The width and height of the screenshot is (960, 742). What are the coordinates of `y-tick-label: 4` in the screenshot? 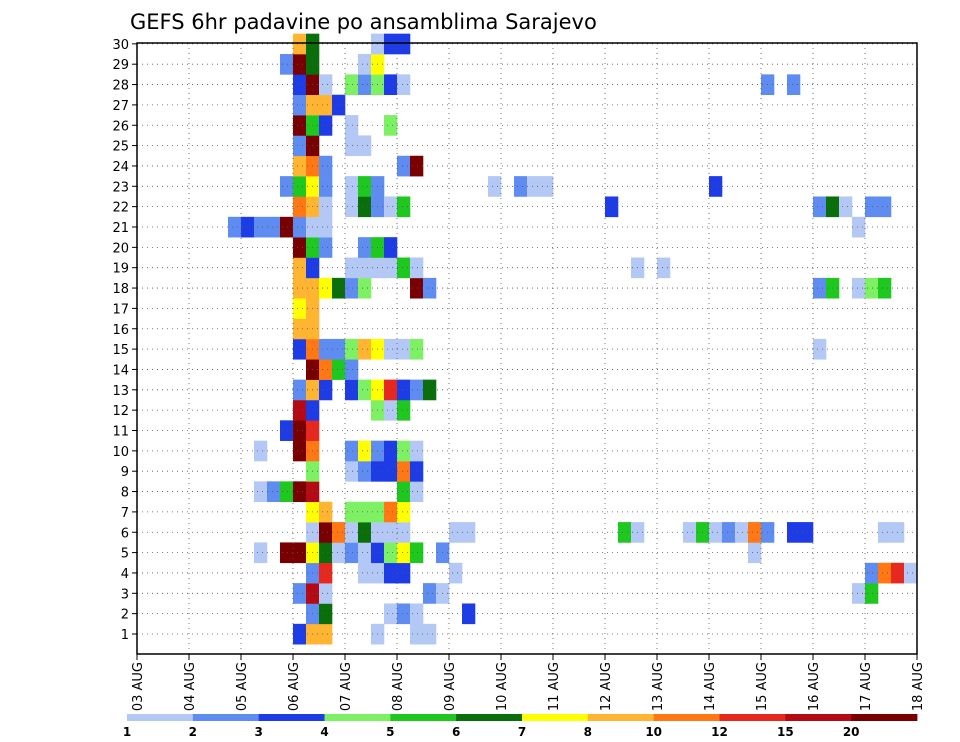 It's located at (125, 574).